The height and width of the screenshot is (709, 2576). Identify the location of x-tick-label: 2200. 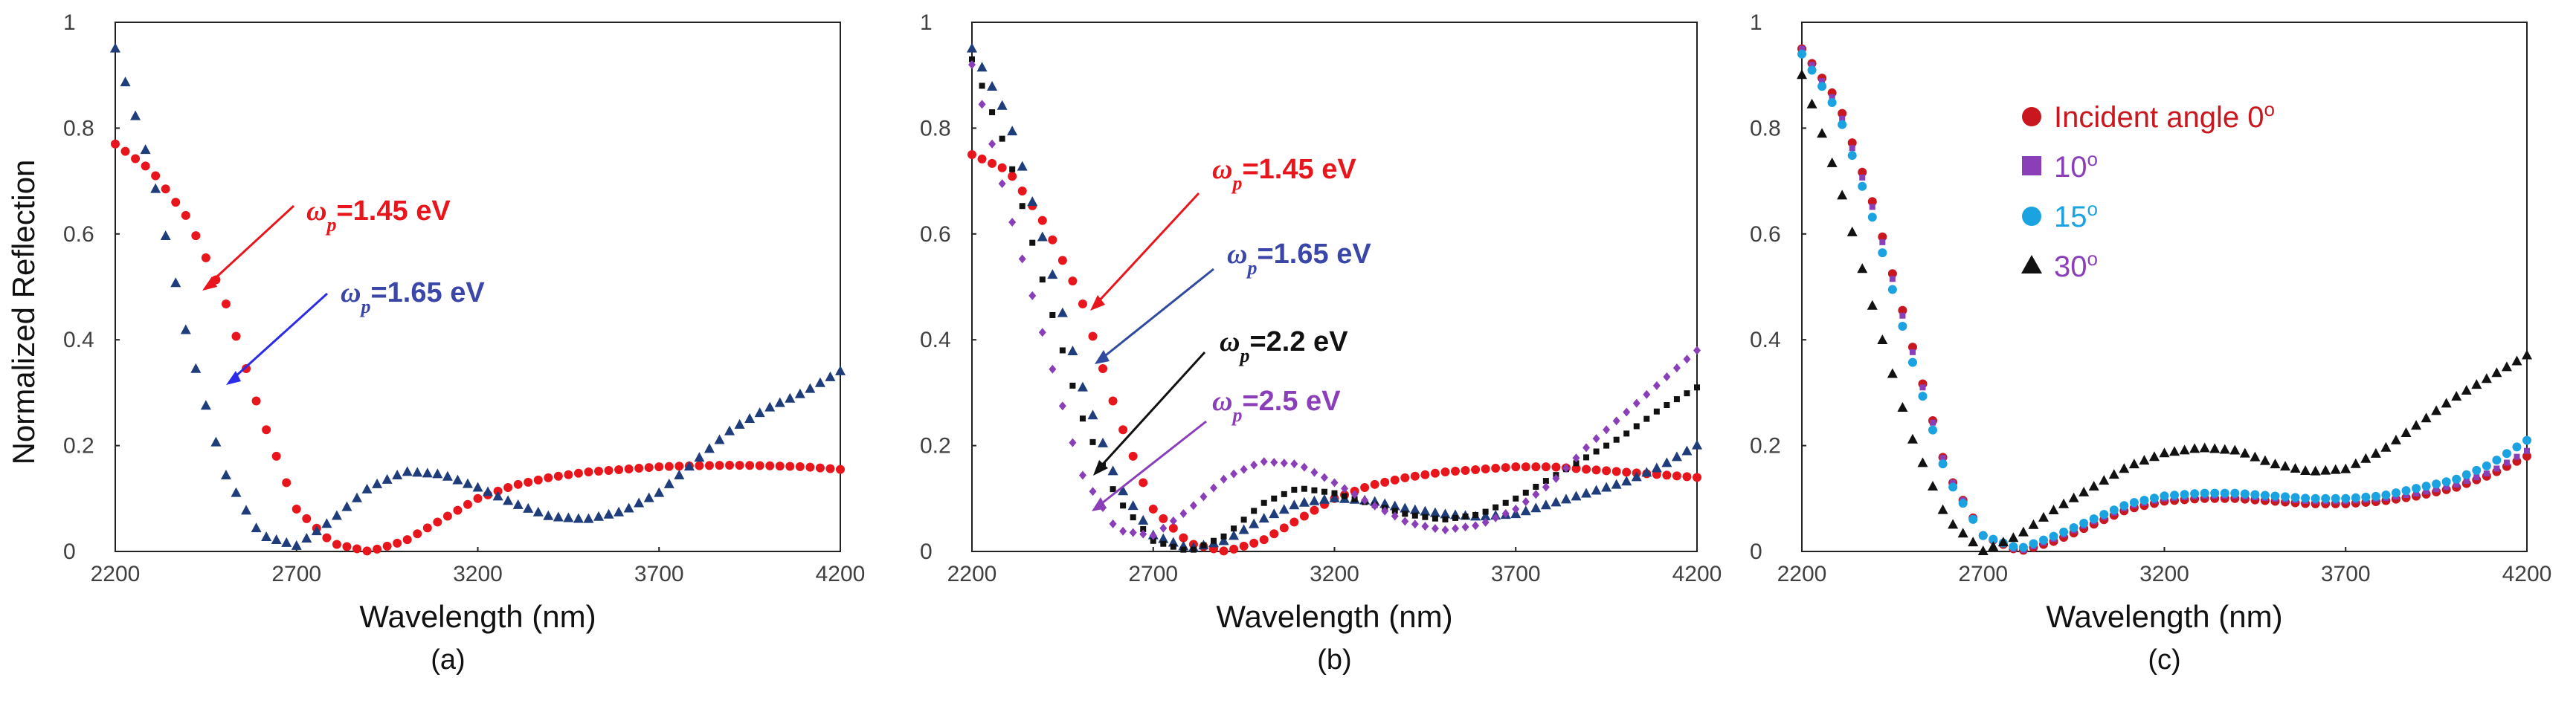
(116, 574).